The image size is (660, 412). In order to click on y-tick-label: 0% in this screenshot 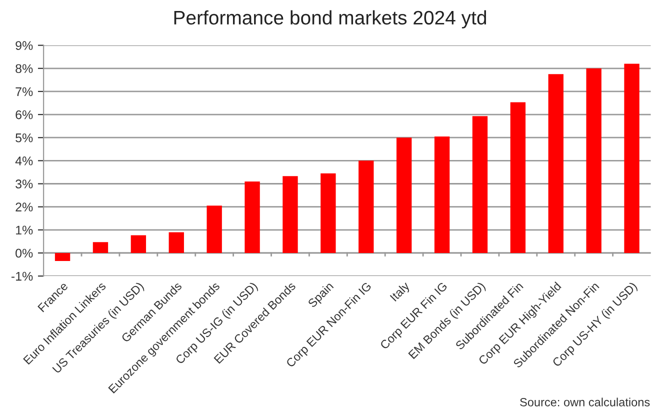, I will do `click(24, 253)`.